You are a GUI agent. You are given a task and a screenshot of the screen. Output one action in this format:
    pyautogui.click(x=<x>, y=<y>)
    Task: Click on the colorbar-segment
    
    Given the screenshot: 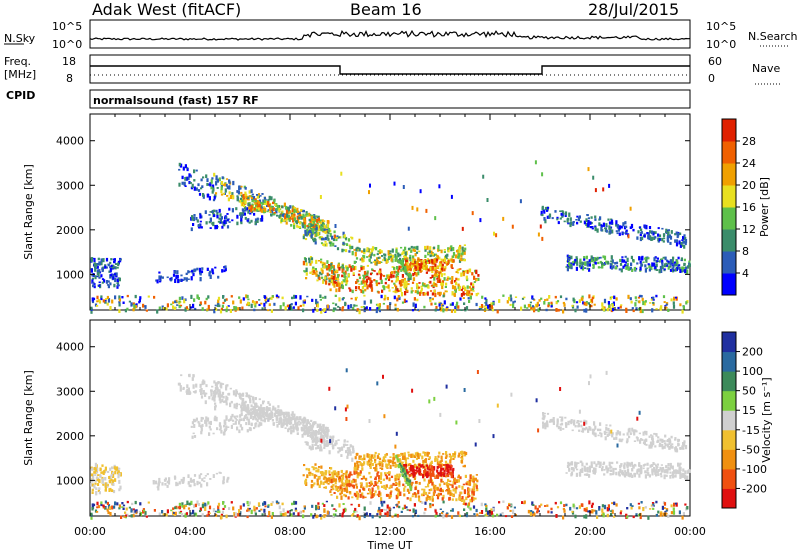 What is the action you would take?
    pyautogui.click(x=729, y=196)
    